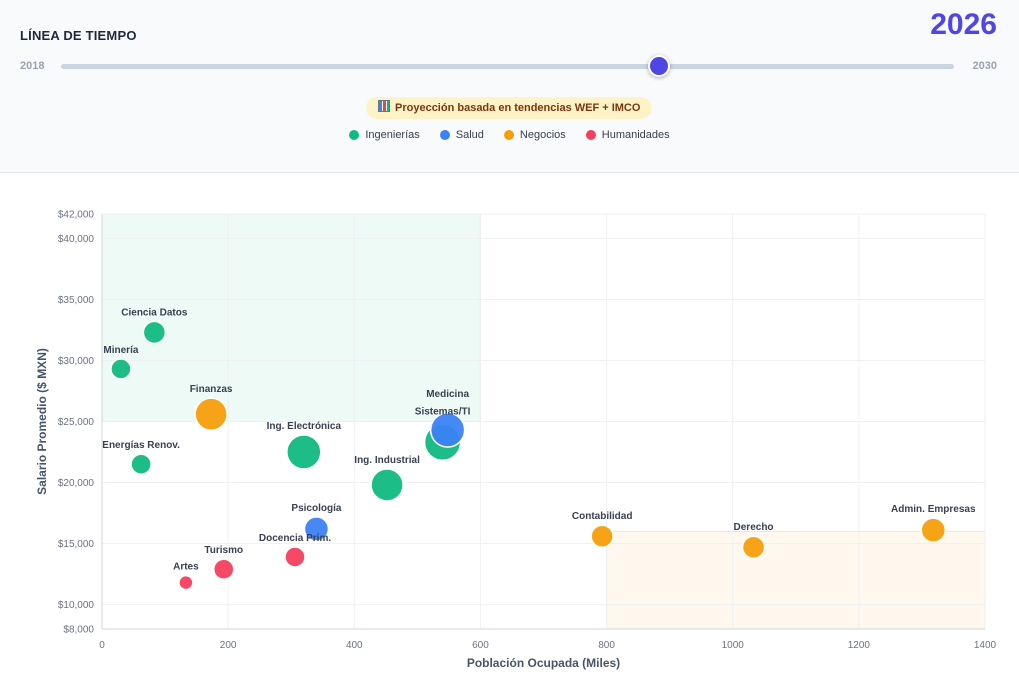 This screenshot has height=684, width=1019. I want to click on legend: Ingenierías Salud Negocios Humanidades, so click(509, 135).